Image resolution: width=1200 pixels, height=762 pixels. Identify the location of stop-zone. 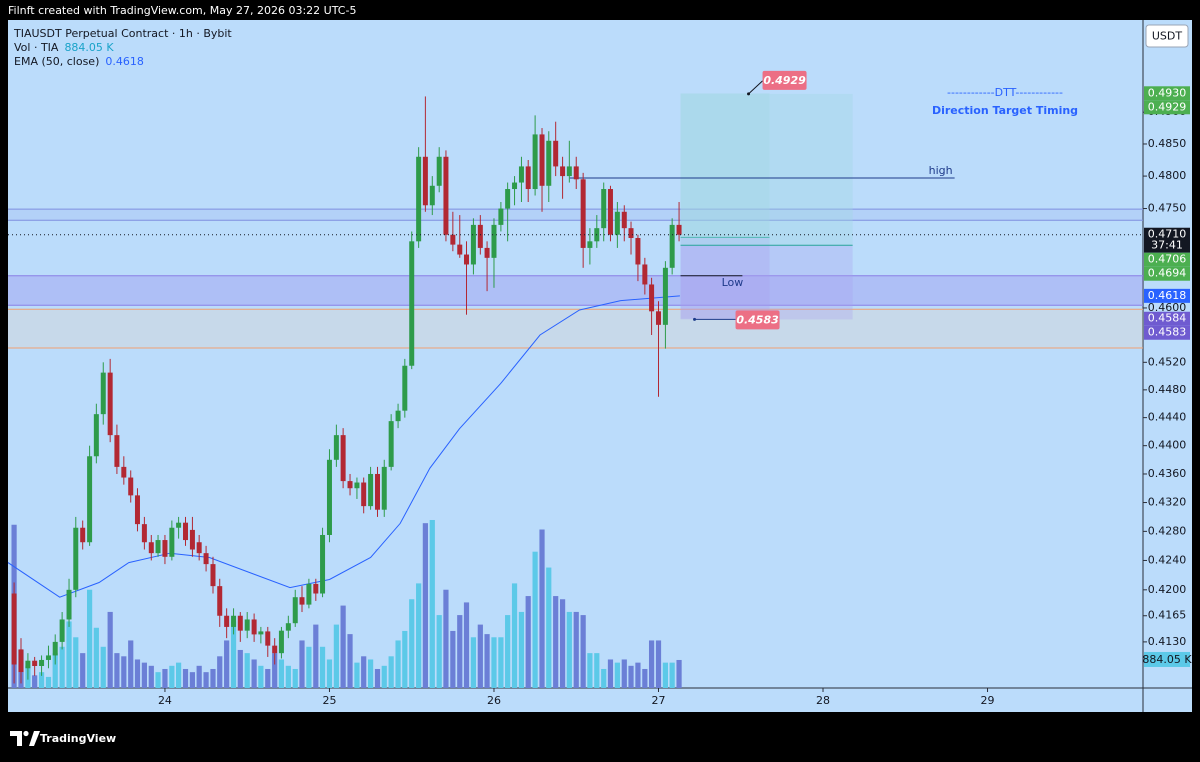
(725, 278).